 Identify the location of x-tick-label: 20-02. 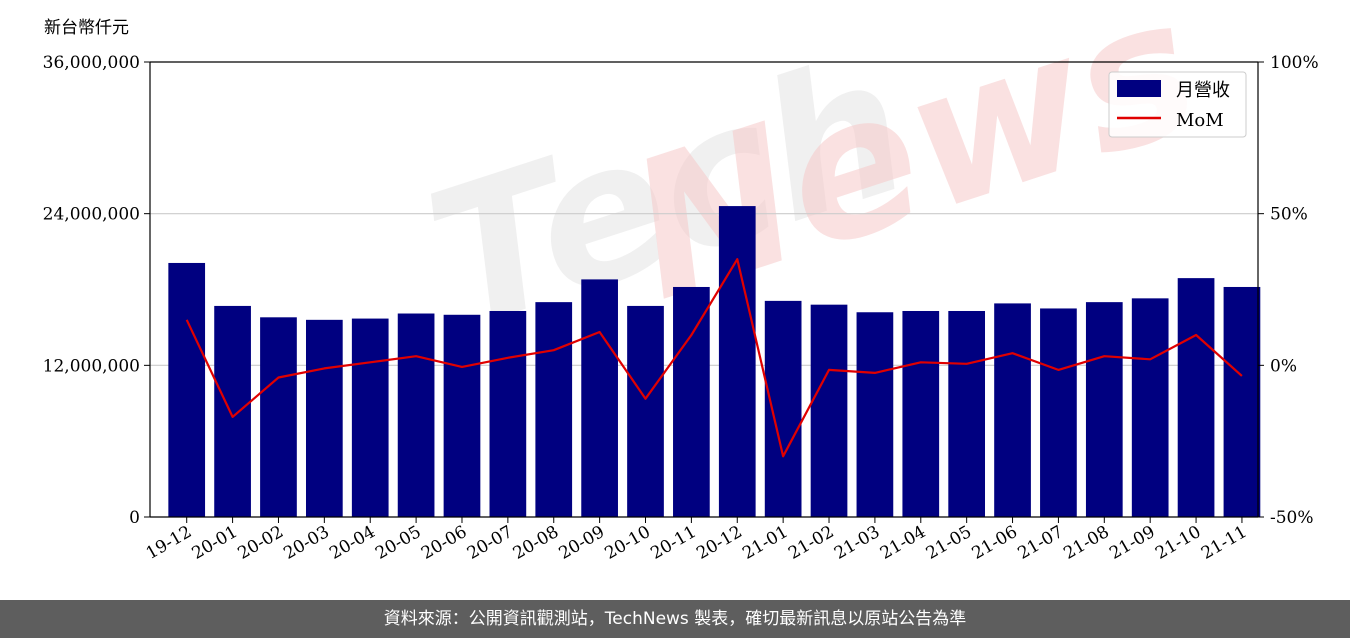
(261, 543).